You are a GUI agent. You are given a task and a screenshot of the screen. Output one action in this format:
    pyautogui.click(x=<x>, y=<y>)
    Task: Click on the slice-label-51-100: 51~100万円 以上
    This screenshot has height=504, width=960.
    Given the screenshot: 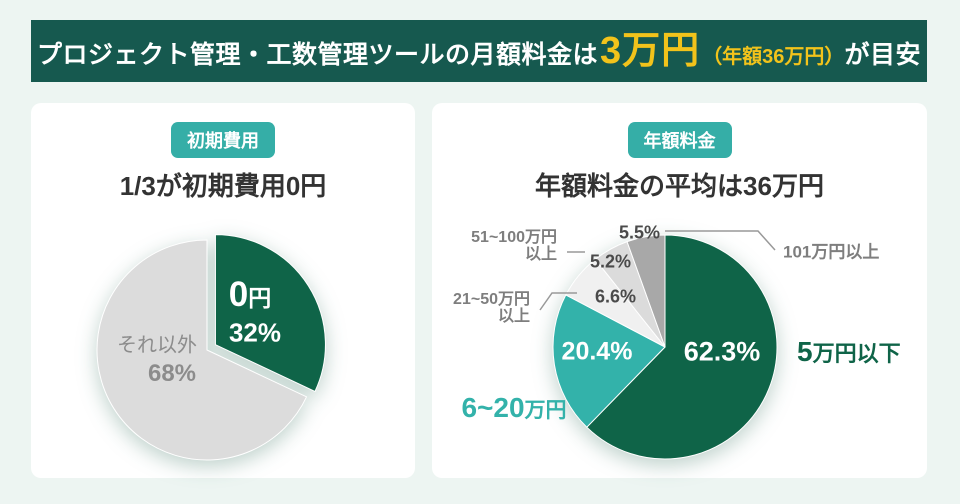 What is the action you would take?
    pyautogui.click(x=514, y=246)
    